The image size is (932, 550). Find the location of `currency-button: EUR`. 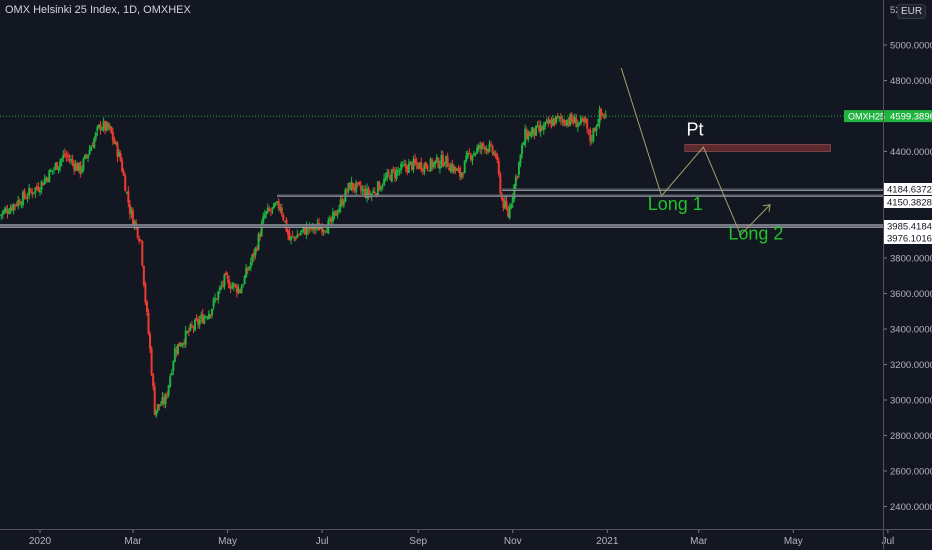

currency-button: EUR is located at coordinates (912, 11).